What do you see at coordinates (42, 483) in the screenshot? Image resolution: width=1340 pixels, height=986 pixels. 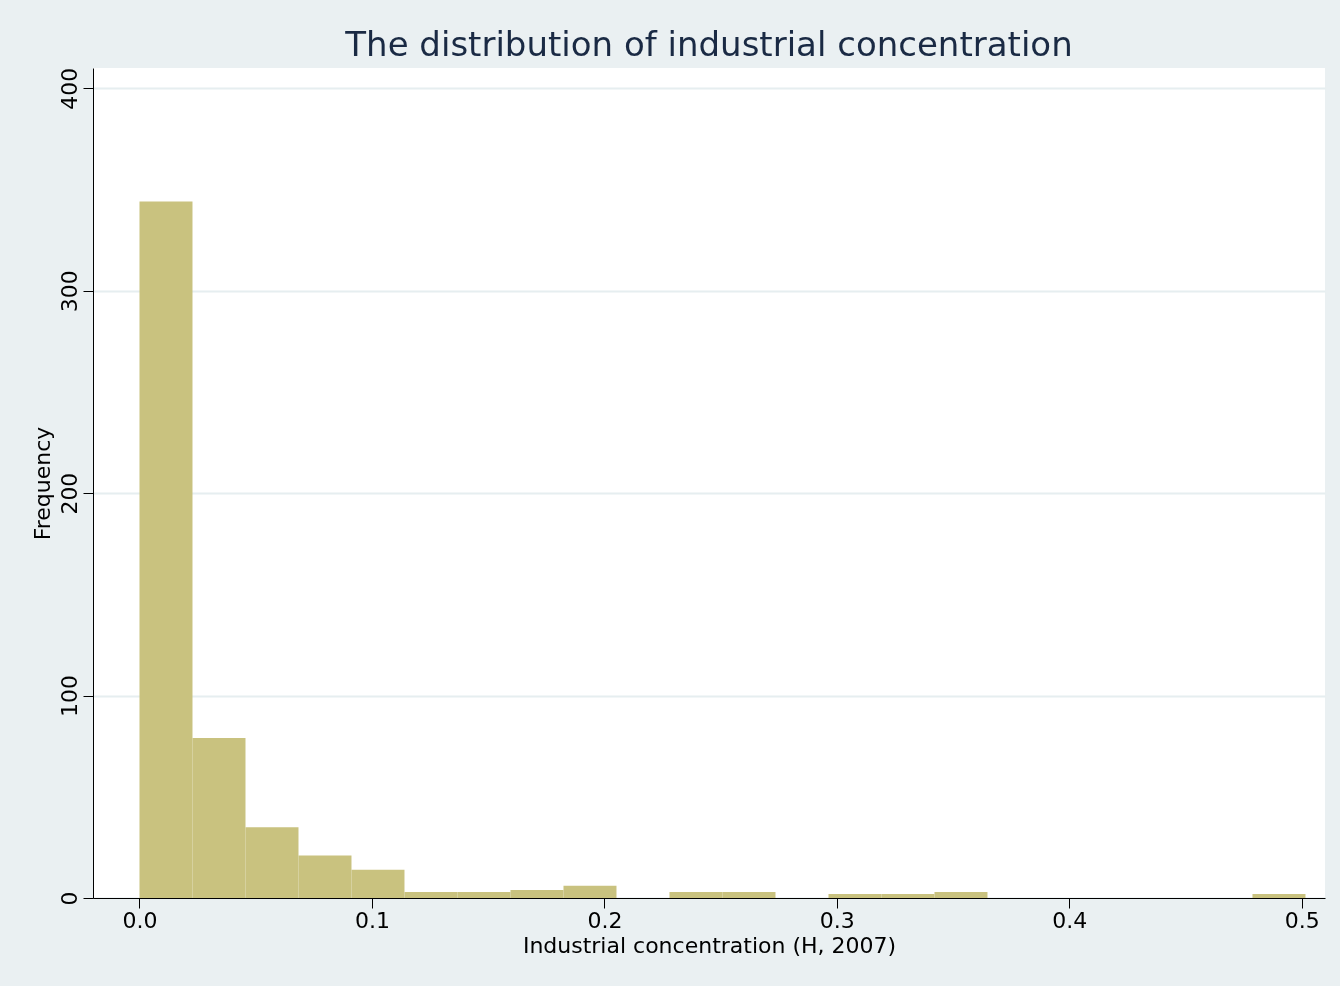 I see `y-axis-title: Frequency` at bounding box center [42, 483].